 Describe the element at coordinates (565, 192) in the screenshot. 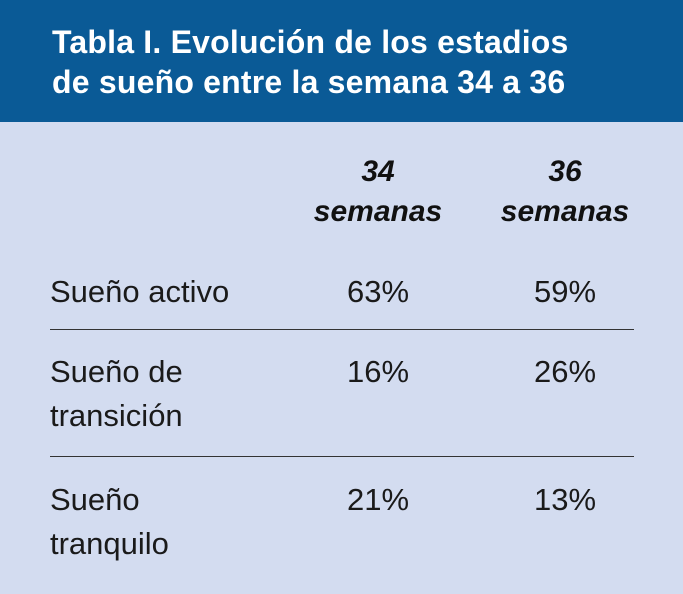

I see `column-header-36-weeks: 36 semanas` at that location.